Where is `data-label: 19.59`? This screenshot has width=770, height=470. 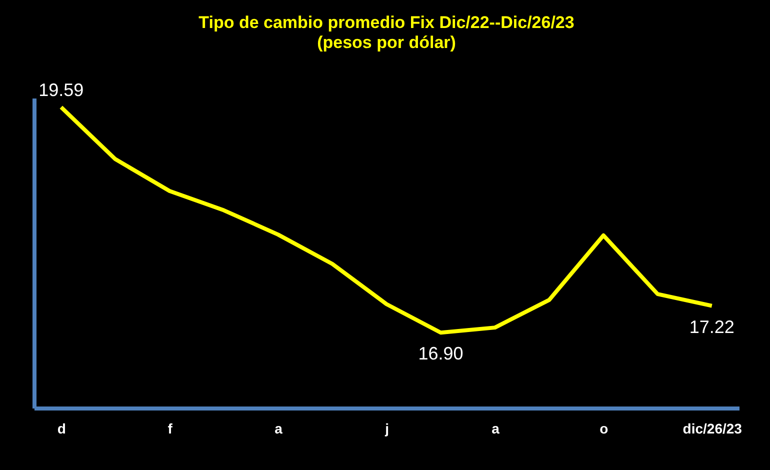
data-label: 19.59 is located at coordinates (61, 90).